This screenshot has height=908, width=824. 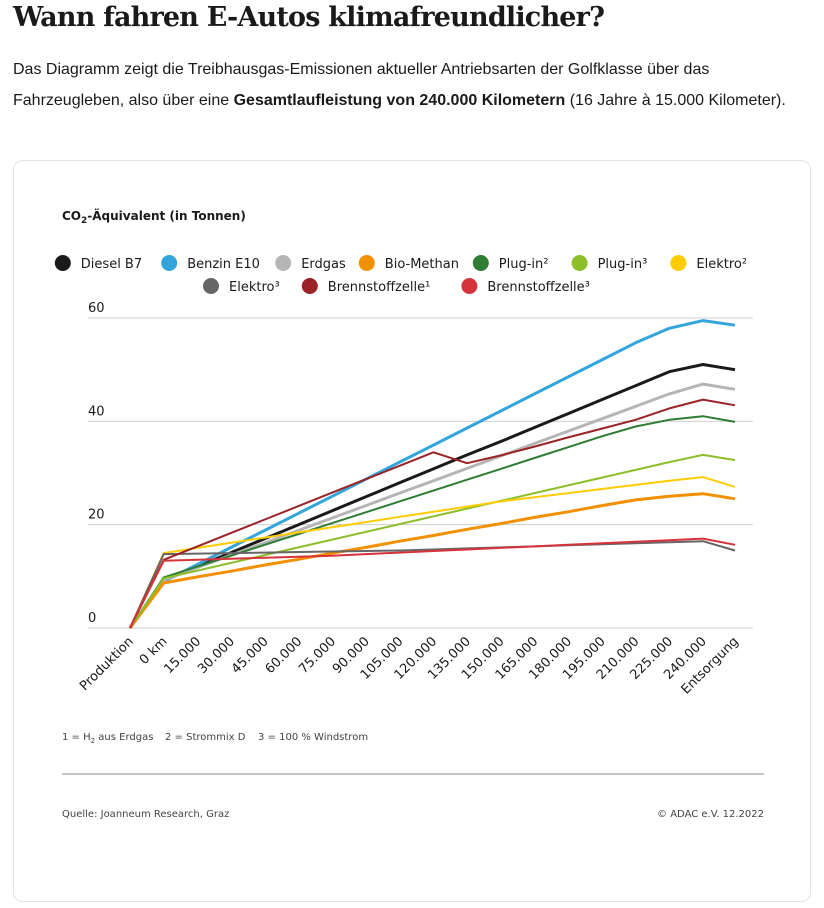 I want to click on legend-item: Bio-Methan, so click(x=408, y=263).